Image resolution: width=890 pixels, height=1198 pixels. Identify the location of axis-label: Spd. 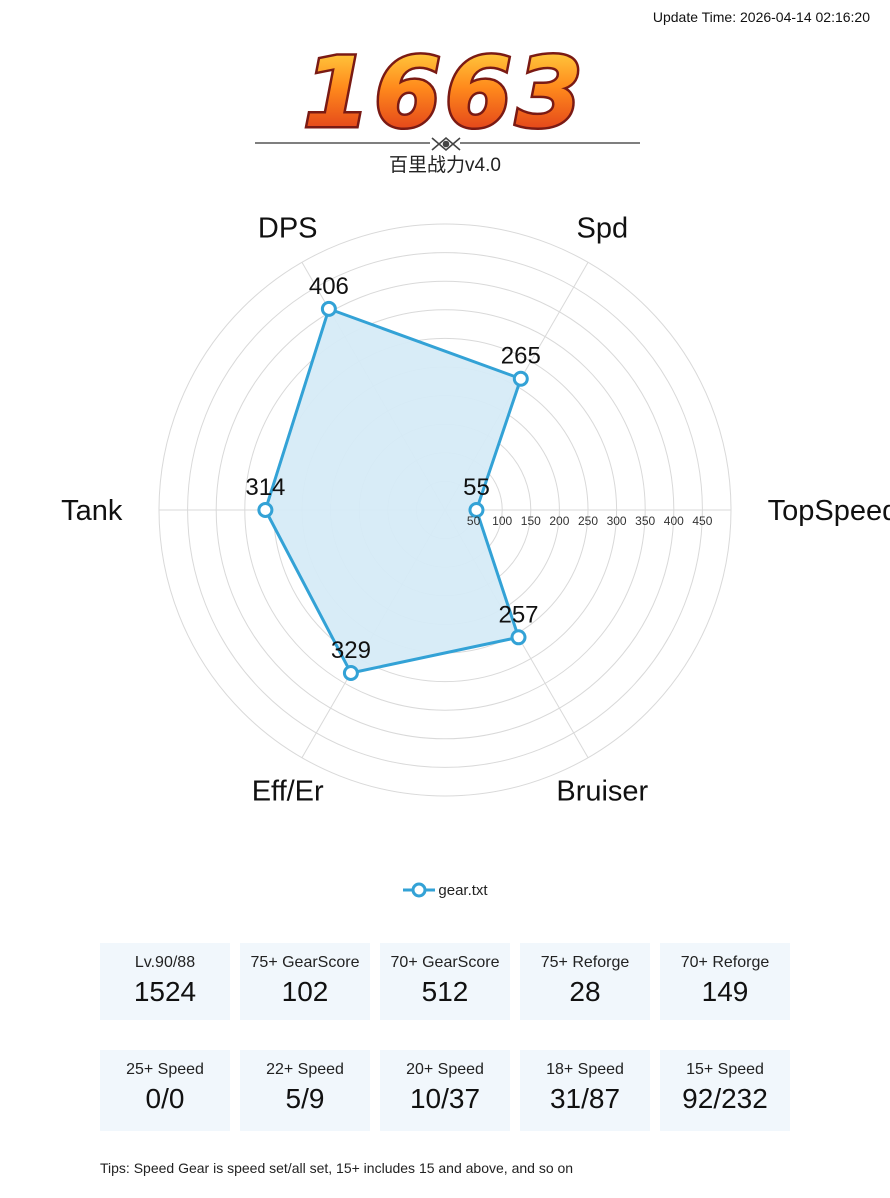
(602, 229).